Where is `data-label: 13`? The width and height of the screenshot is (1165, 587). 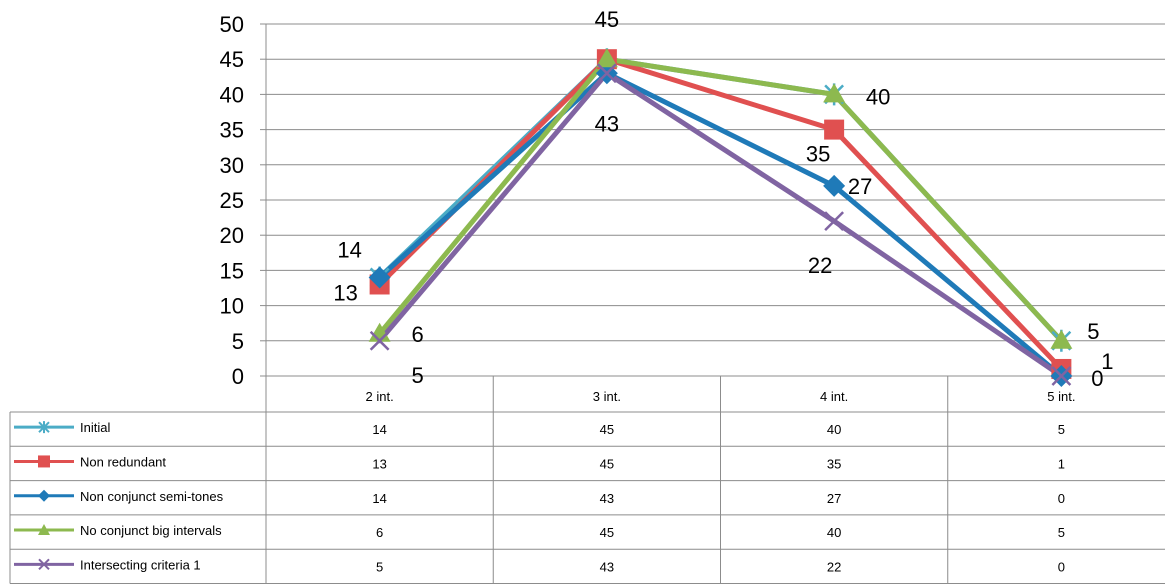
data-label: 13 is located at coordinates (345, 292).